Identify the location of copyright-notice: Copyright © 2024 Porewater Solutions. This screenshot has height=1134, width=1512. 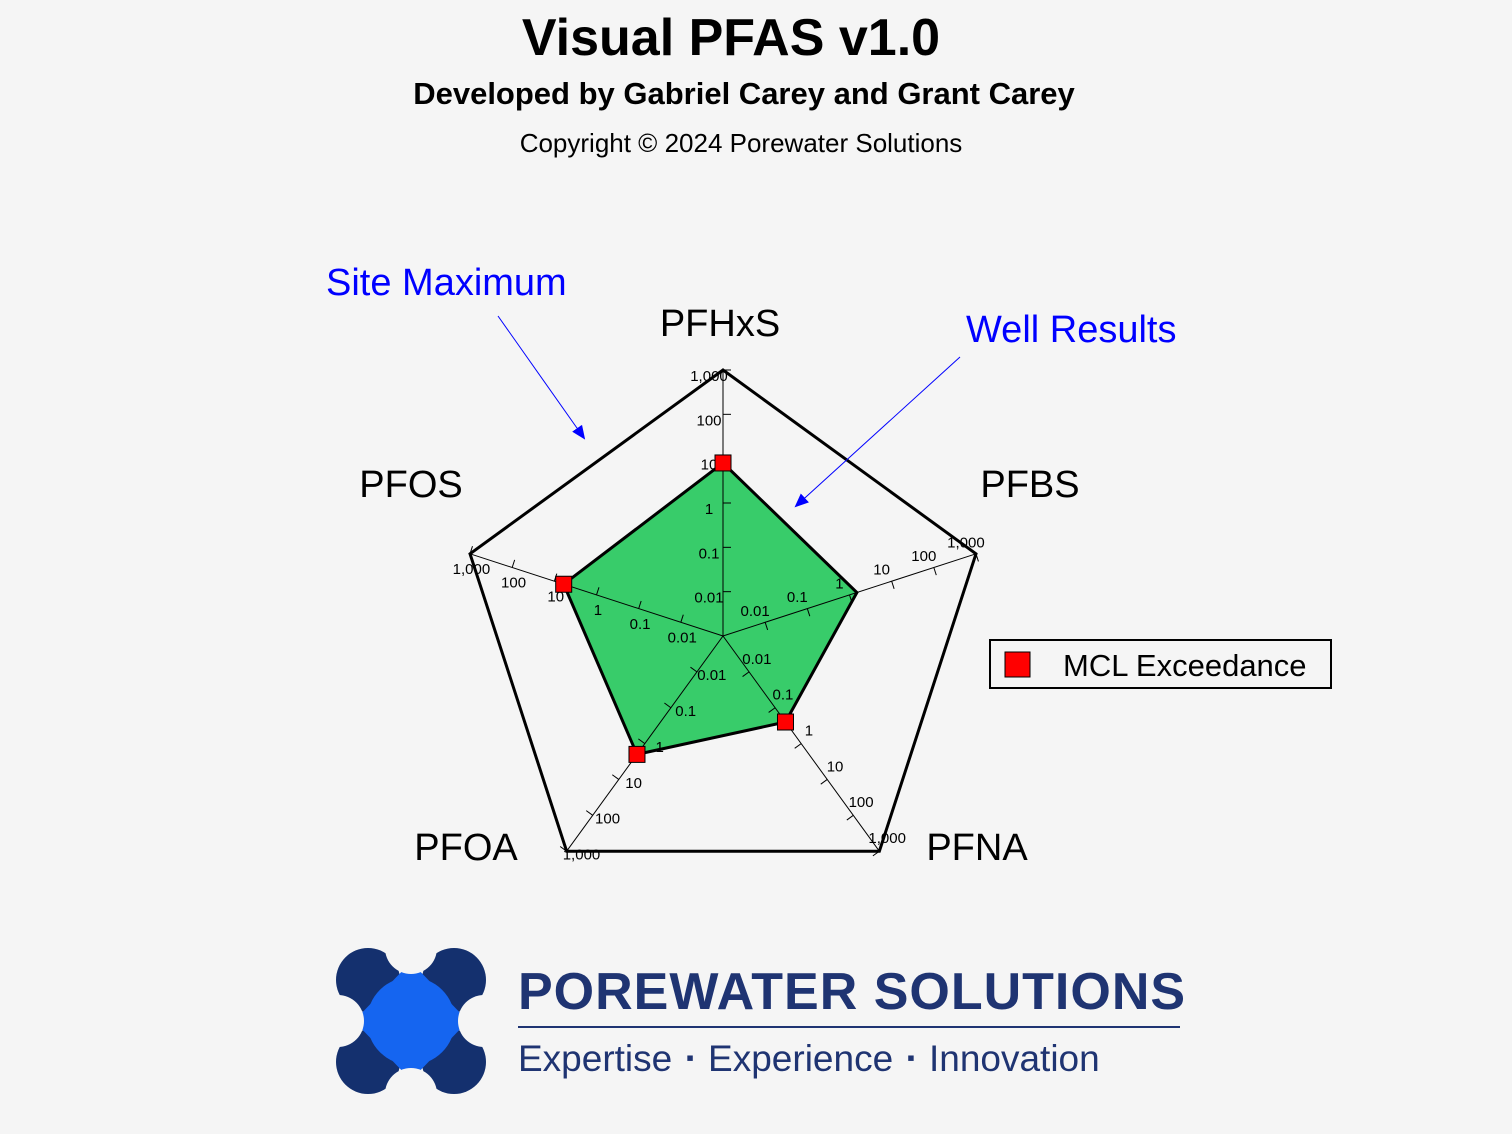
(741, 143).